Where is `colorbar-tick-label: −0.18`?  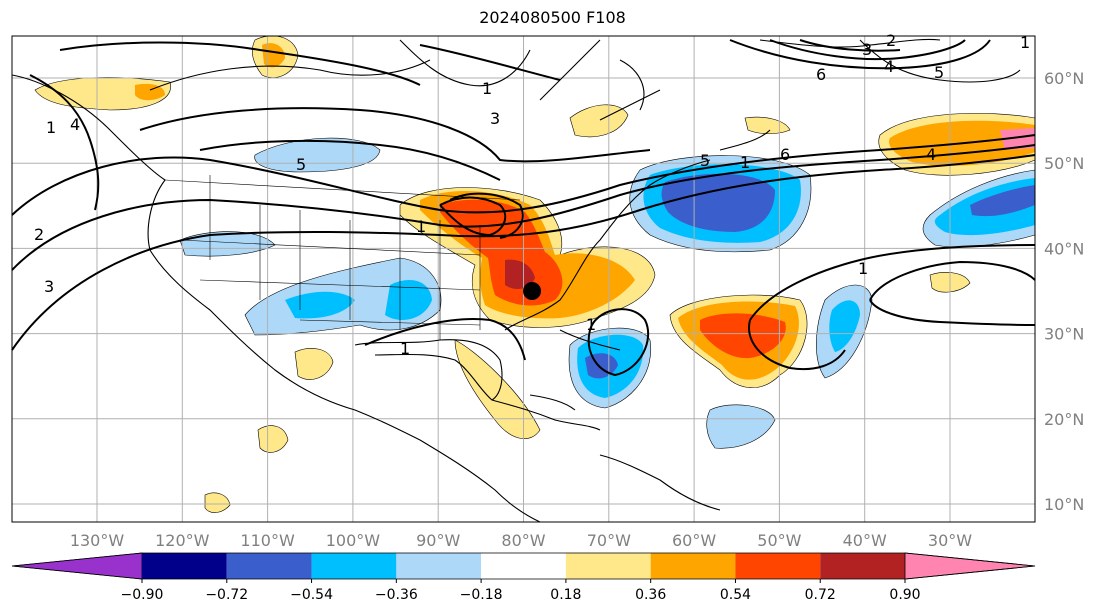 colorbar-tick-label: −0.18 is located at coordinates (481, 595).